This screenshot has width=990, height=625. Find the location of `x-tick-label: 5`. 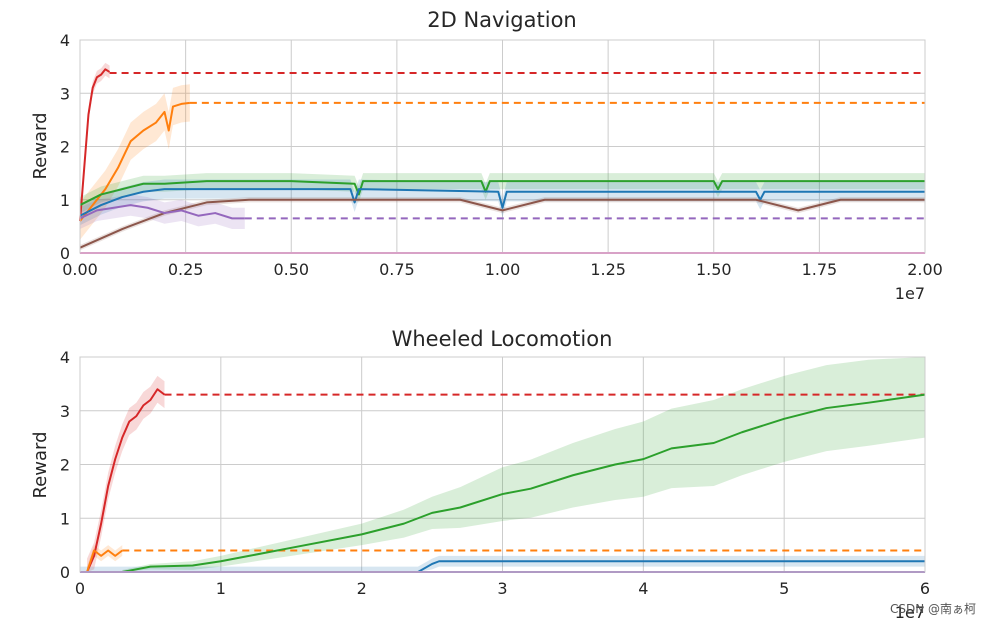

x-tick-label: 5 is located at coordinates (784, 588).